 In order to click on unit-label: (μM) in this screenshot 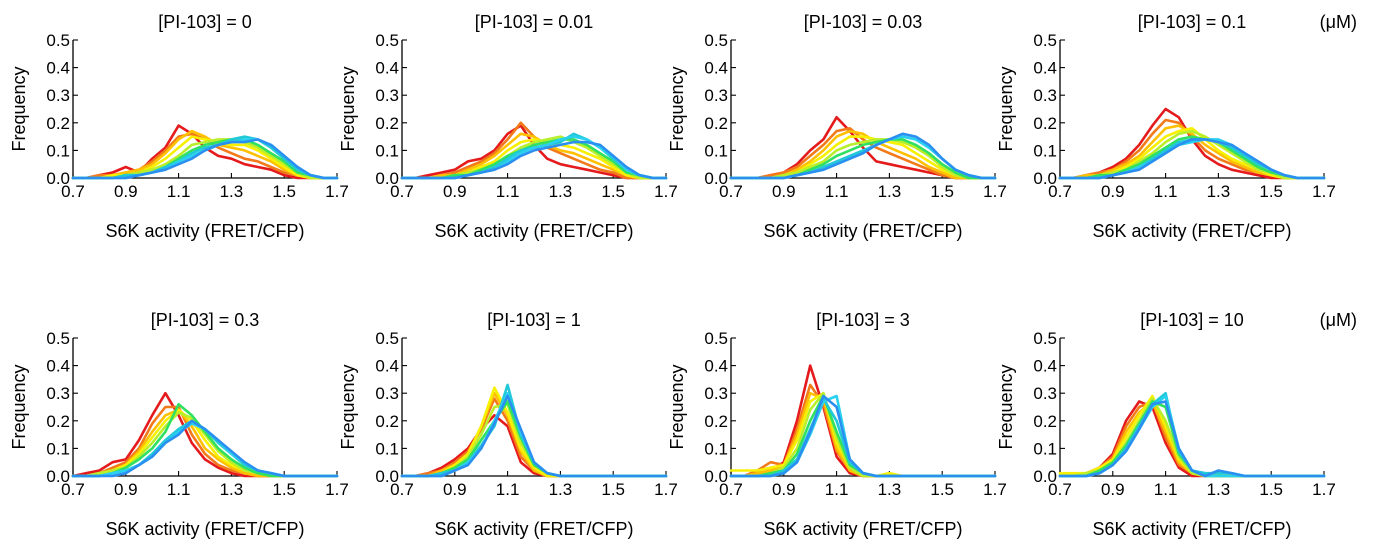, I will do `click(1338, 320)`.